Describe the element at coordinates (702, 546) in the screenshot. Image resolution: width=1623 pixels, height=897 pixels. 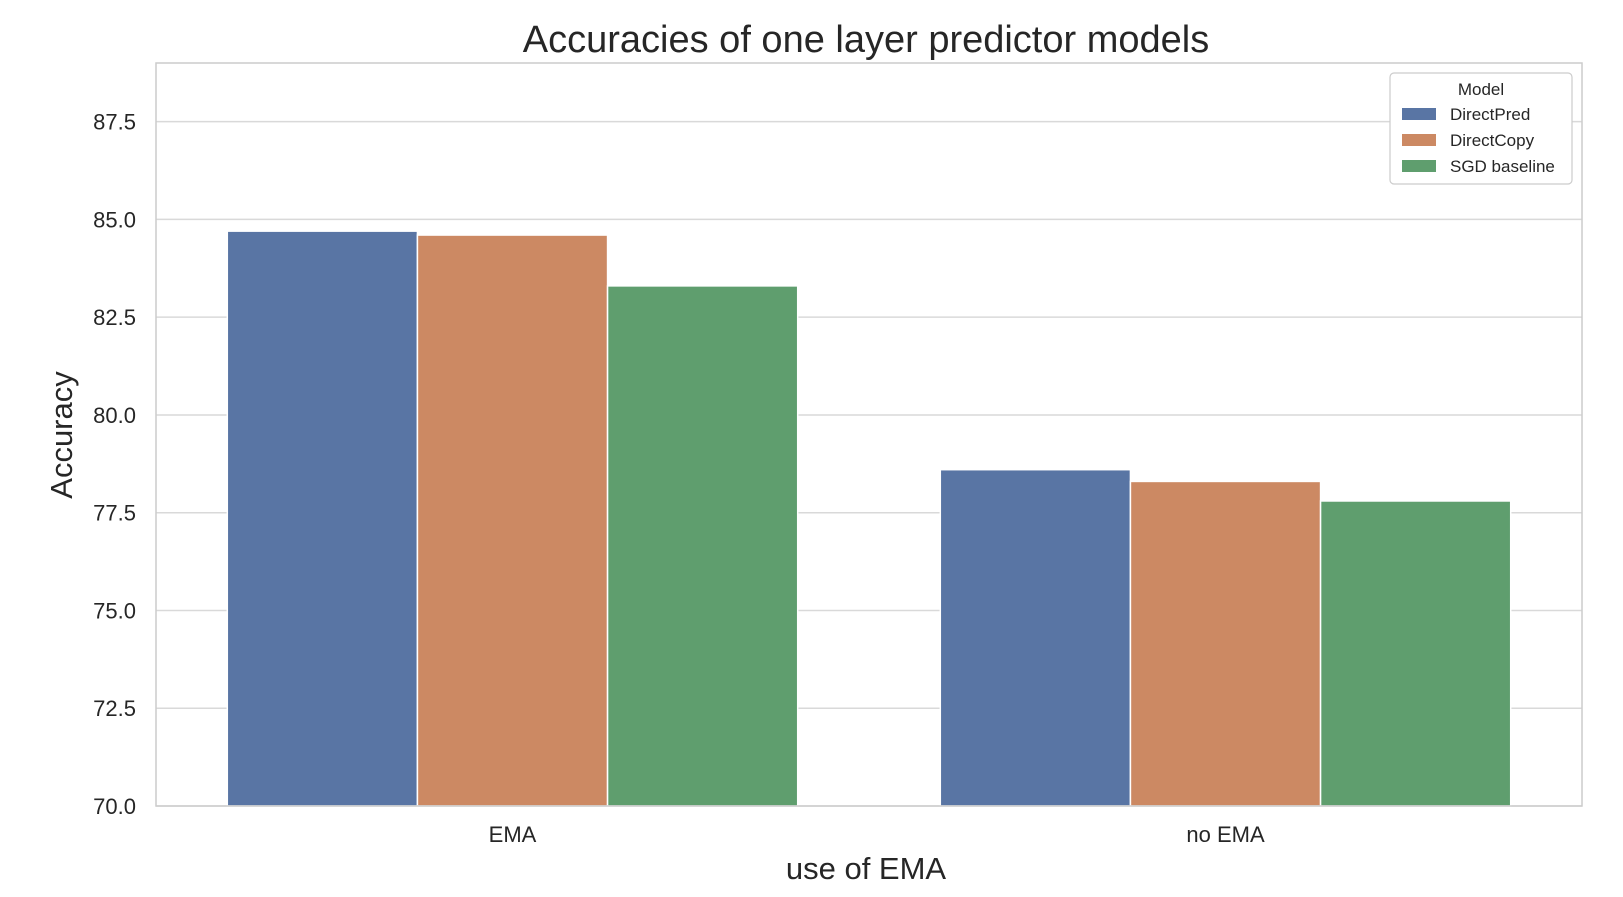
I see `bar-sgd-baseline-ema` at that location.